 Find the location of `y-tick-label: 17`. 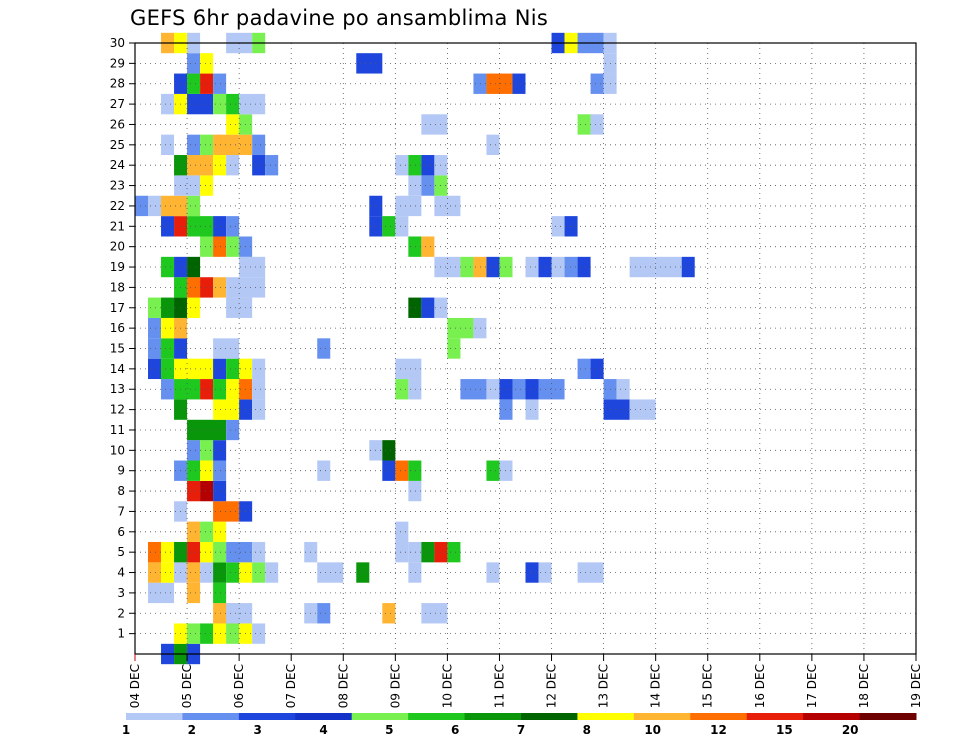

y-tick-label: 17 is located at coordinates (117, 308).